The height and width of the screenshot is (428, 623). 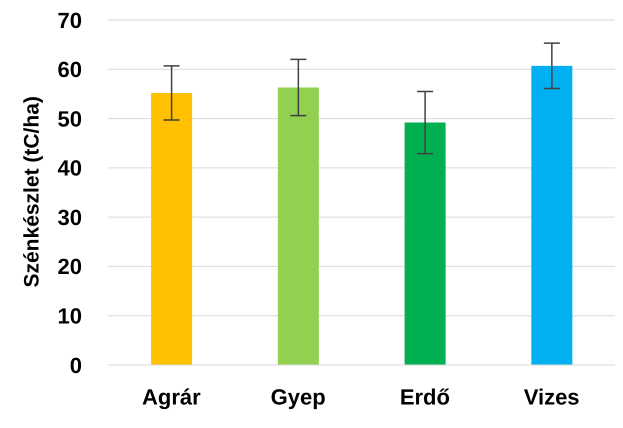 I want to click on x-tick-label: Vizes, so click(x=552, y=397).